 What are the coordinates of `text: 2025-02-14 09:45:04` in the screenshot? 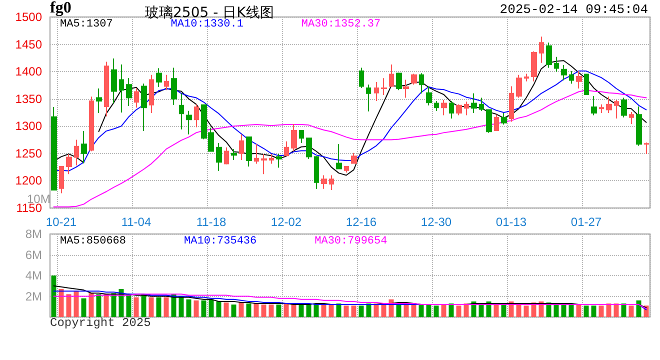 It's located at (574, 9).